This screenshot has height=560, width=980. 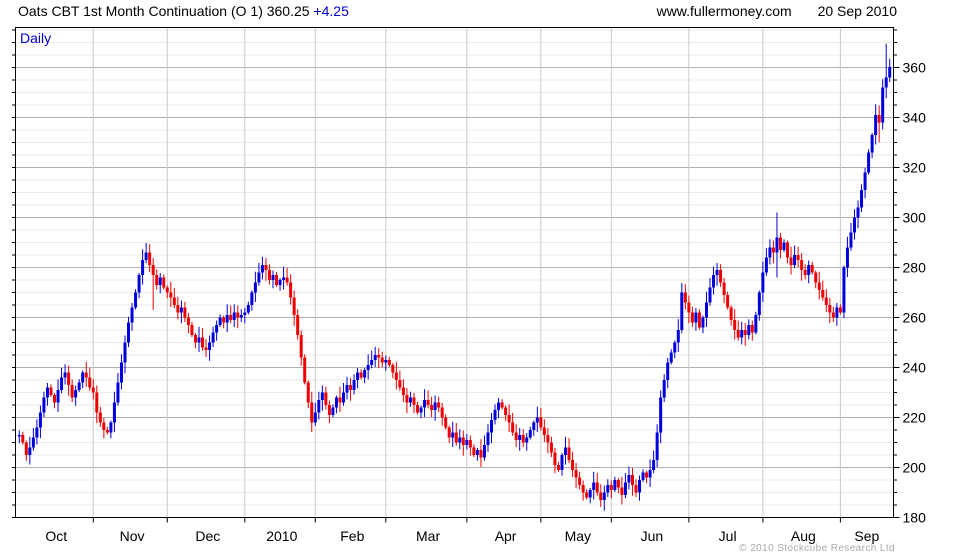 I want to click on y-axis-label: 200, so click(x=915, y=468).